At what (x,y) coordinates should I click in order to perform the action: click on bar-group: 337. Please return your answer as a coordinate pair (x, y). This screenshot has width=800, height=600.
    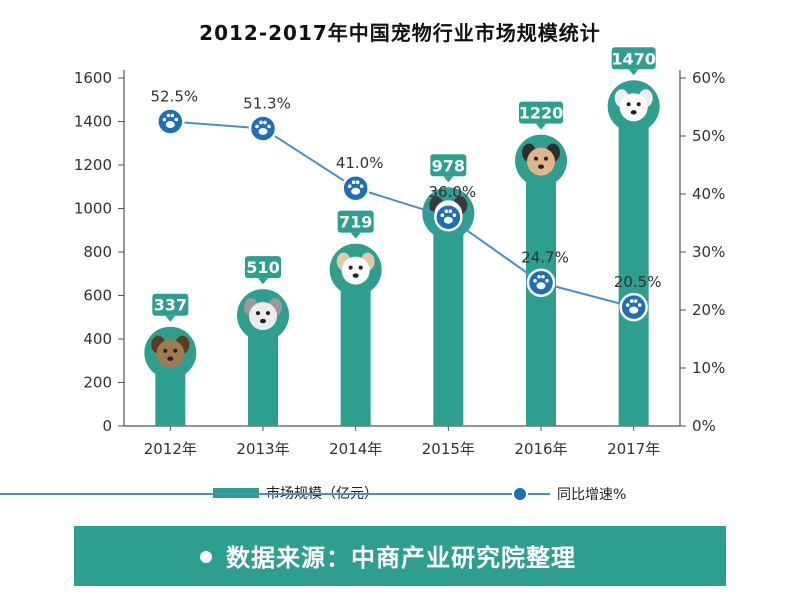
    Looking at the image, I should click on (170, 359).